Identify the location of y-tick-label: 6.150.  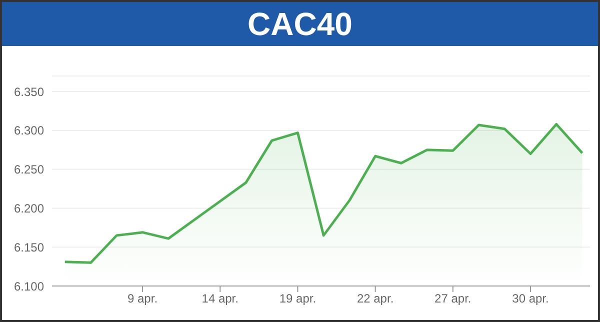
(29, 247).